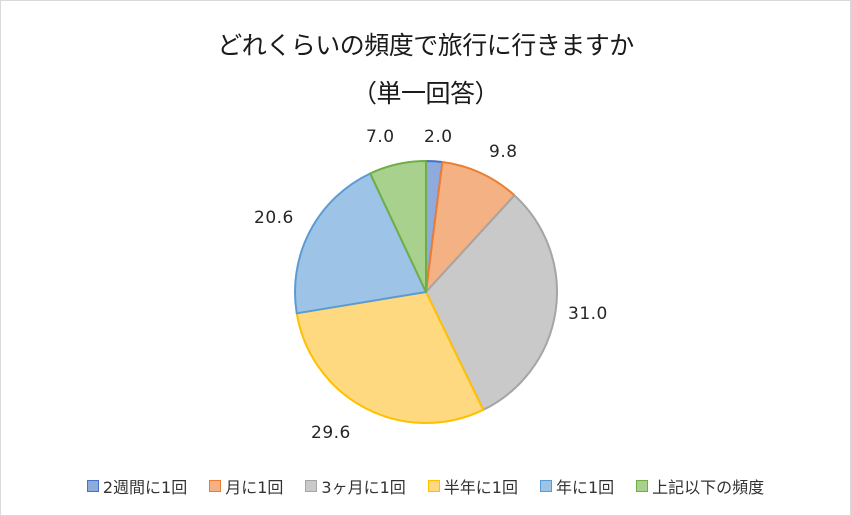 The height and width of the screenshot is (516, 851). I want to click on legend-item: 3ヶ月に1回, so click(355, 486).